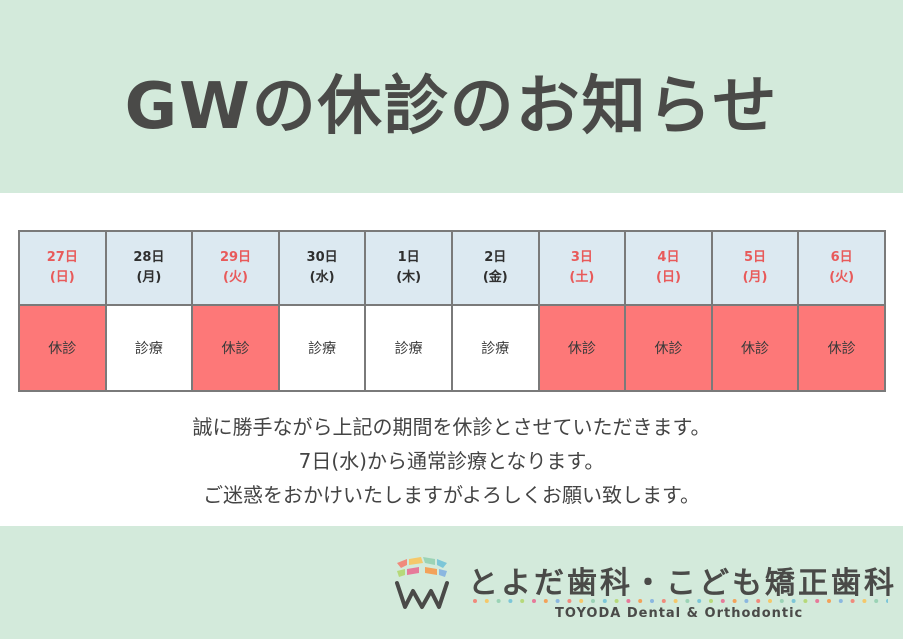 The height and width of the screenshot is (639, 903). What do you see at coordinates (668, 257) in the screenshot?
I see `date-label: 4日` at bounding box center [668, 257].